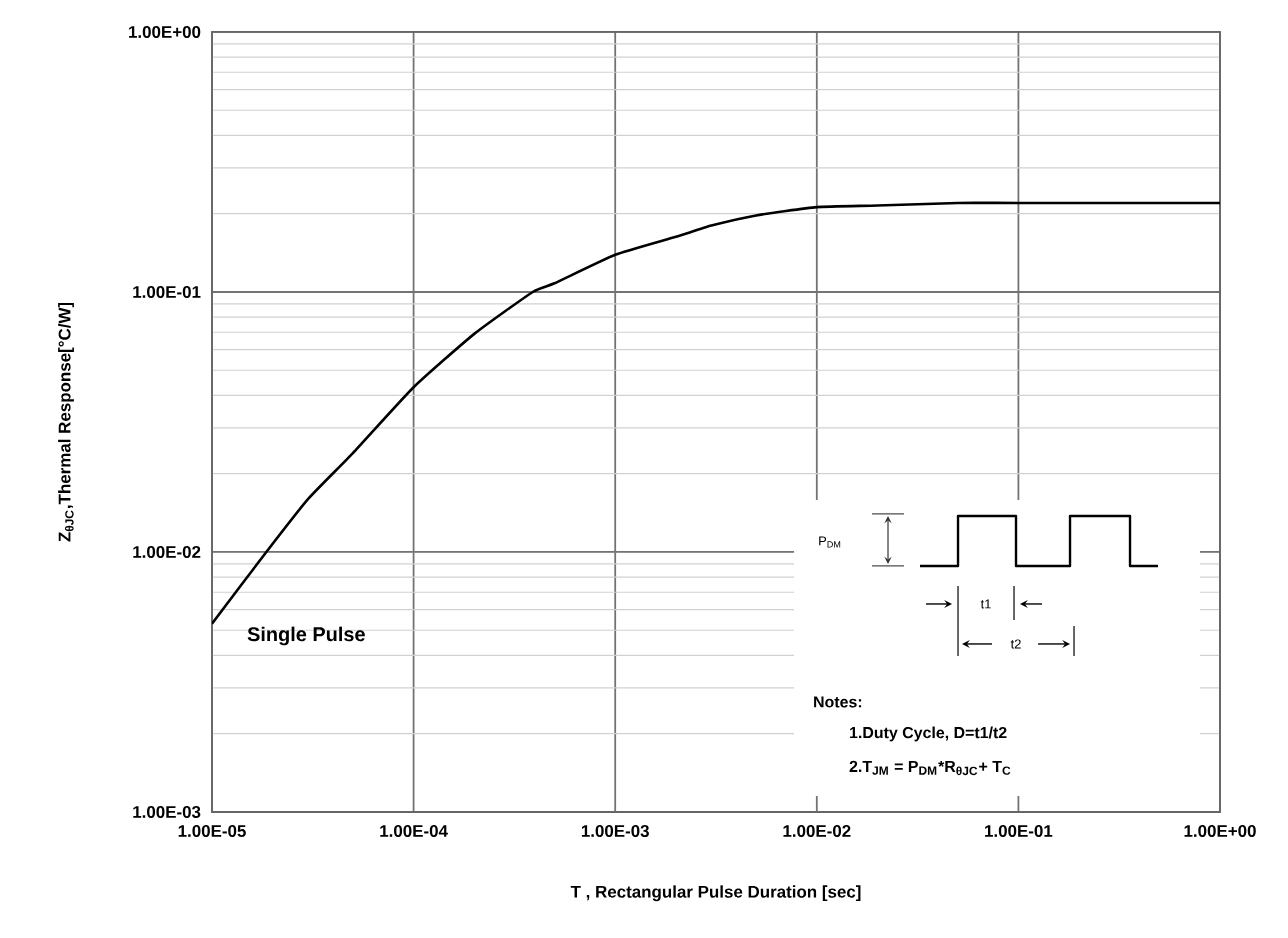 The width and height of the screenshot is (1288, 938). What do you see at coordinates (167, 811) in the screenshot?
I see `y-tick-label: 1.00E-03` at bounding box center [167, 811].